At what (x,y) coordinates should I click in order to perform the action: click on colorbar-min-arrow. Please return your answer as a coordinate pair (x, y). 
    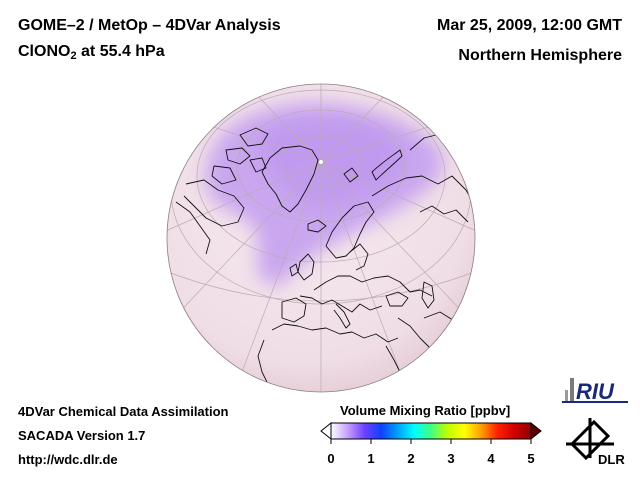
    Looking at the image, I should click on (326, 431).